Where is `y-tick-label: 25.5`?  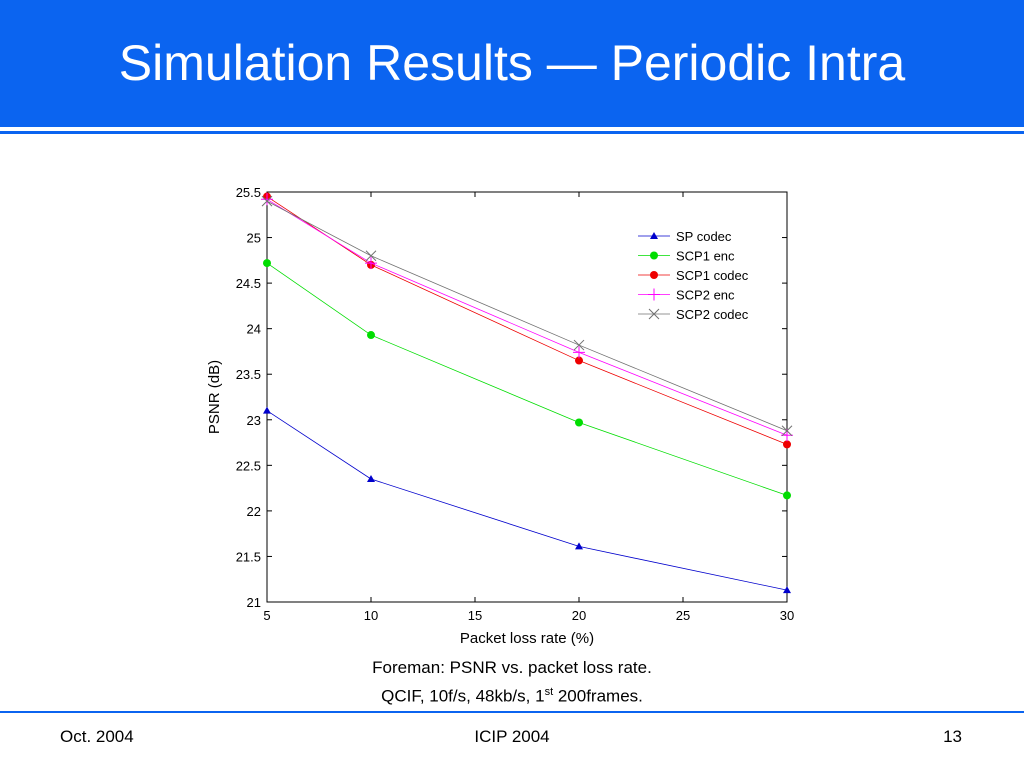 y-tick-label: 25.5 is located at coordinates (248, 192).